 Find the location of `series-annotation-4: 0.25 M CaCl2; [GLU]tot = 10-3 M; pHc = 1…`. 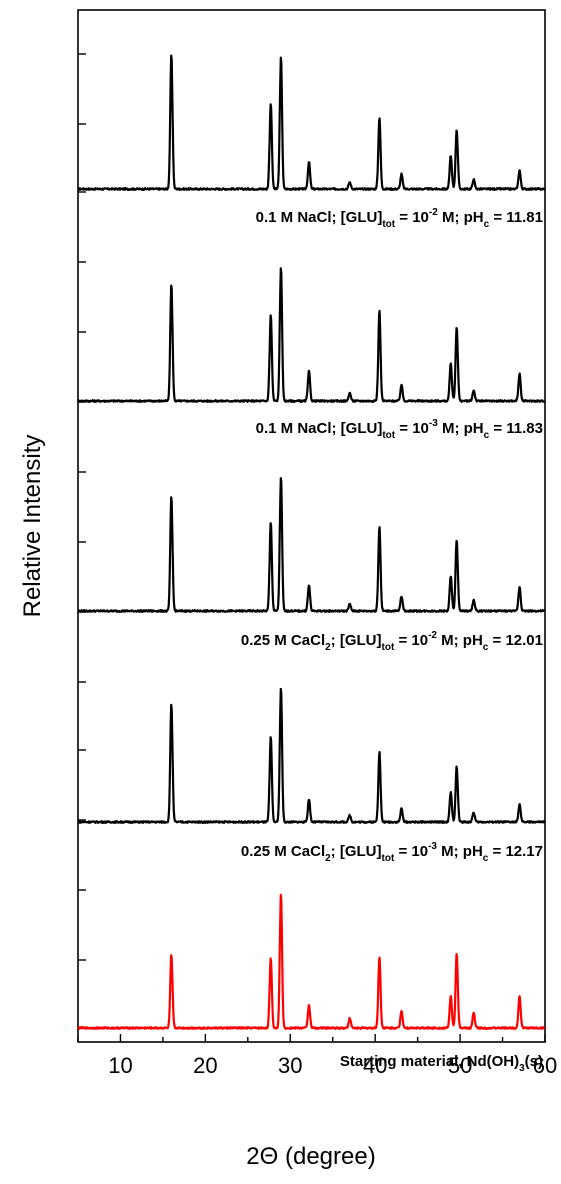

series-annotation-4: 0.25 M CaCl2; [GLU]tot = 10-3 M; pHc = 1… is located at coordinates (392, 852).